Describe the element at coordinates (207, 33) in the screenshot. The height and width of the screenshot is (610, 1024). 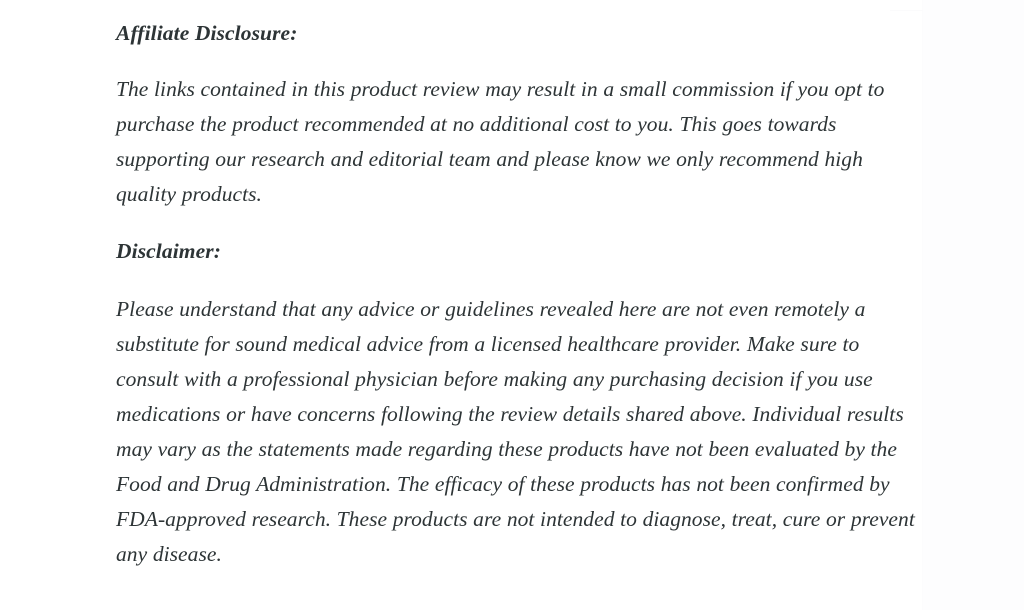
I see `affiliate-disclosure-heading: Affiliate Disclosure:` at that location.